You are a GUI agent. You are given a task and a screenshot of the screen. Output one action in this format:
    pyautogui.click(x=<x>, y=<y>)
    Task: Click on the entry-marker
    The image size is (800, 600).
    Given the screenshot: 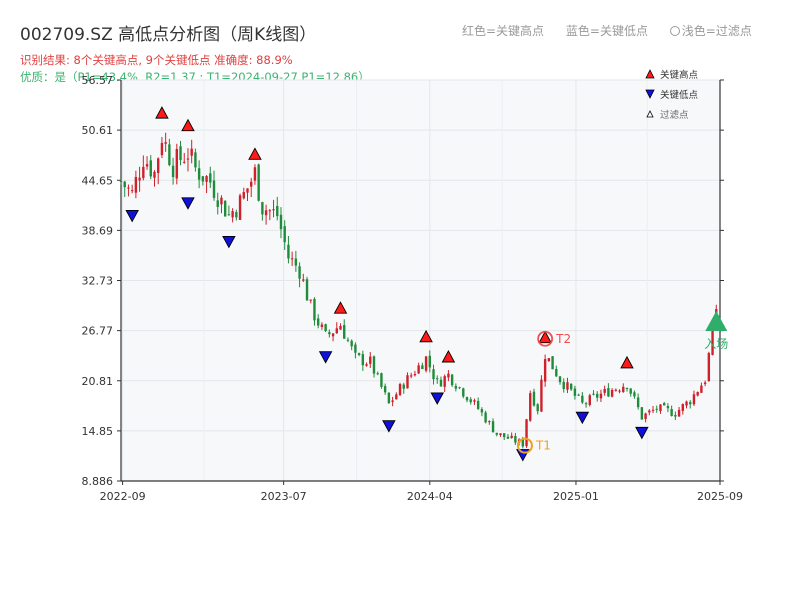 What is the action you would take?
    pyautogui.click(x=716, y=320)
    